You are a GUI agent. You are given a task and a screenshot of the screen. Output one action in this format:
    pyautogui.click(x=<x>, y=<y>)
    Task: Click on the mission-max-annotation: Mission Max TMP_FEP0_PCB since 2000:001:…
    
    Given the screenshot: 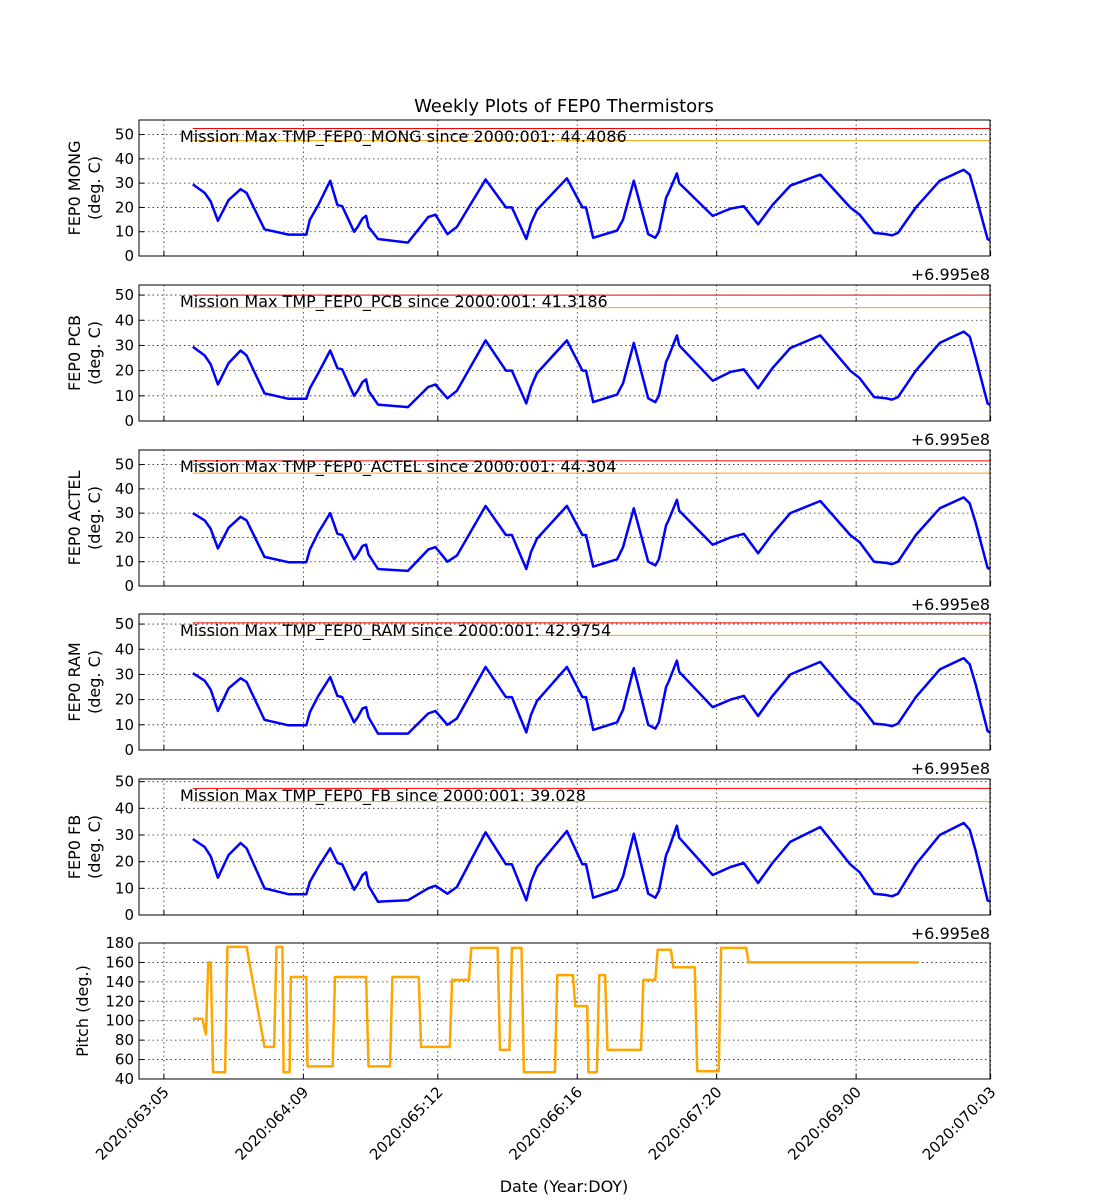 What is the action you would take?
    pyautogui.click(x=394, y=302)
    